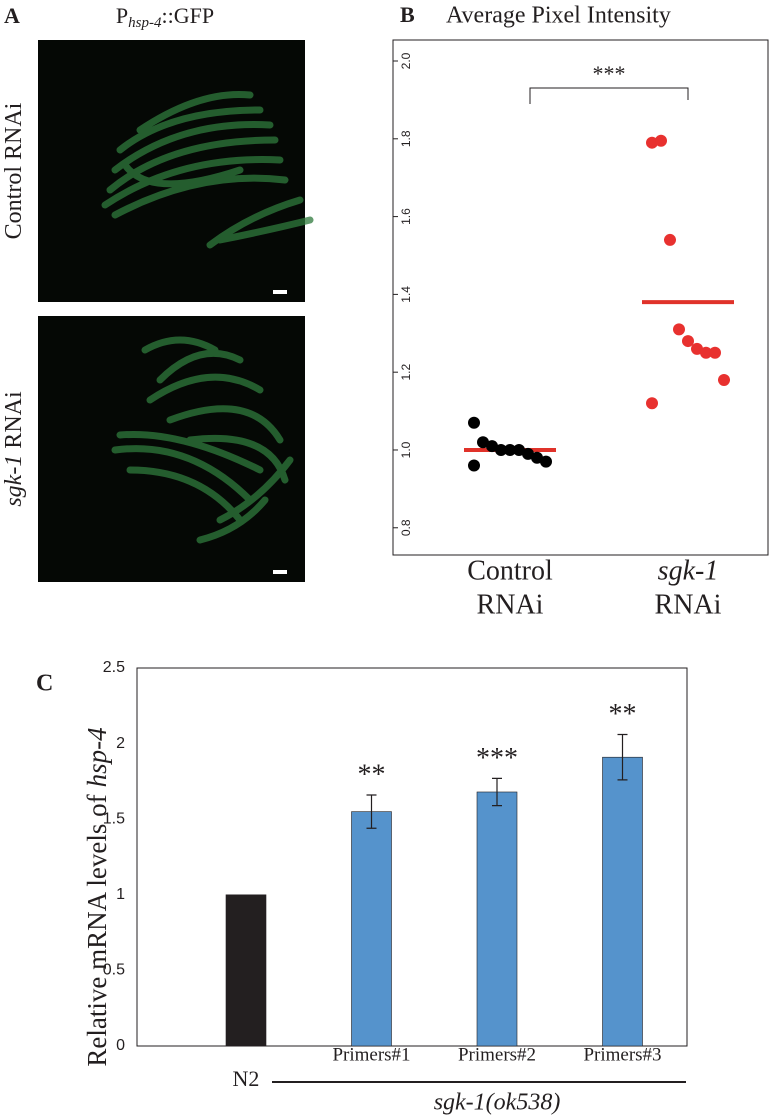 This screenshot has width=776, height=1120. What do you see at coordinates (114, 818) in the screenshot?
I see `y-tick-label: 1.5` at bounding box center [114, 818].